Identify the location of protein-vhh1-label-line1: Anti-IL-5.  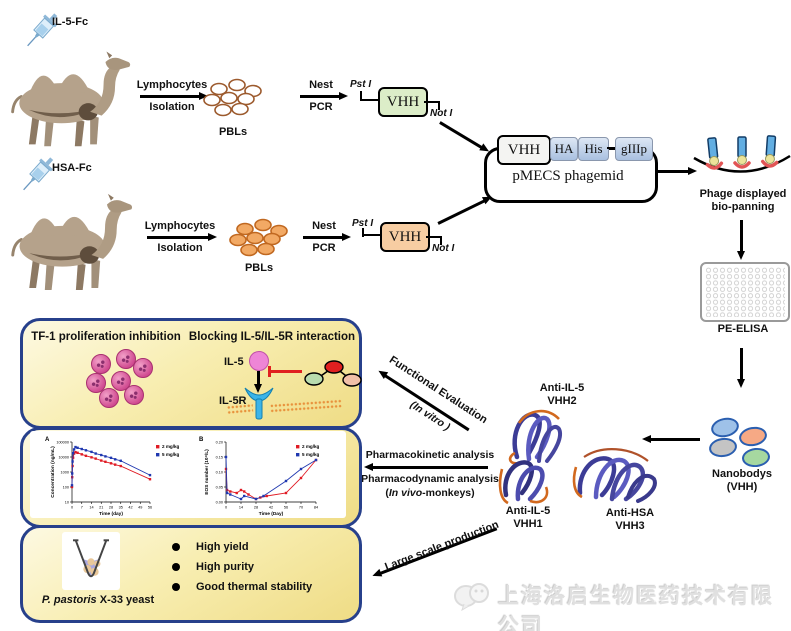
(528, 511).